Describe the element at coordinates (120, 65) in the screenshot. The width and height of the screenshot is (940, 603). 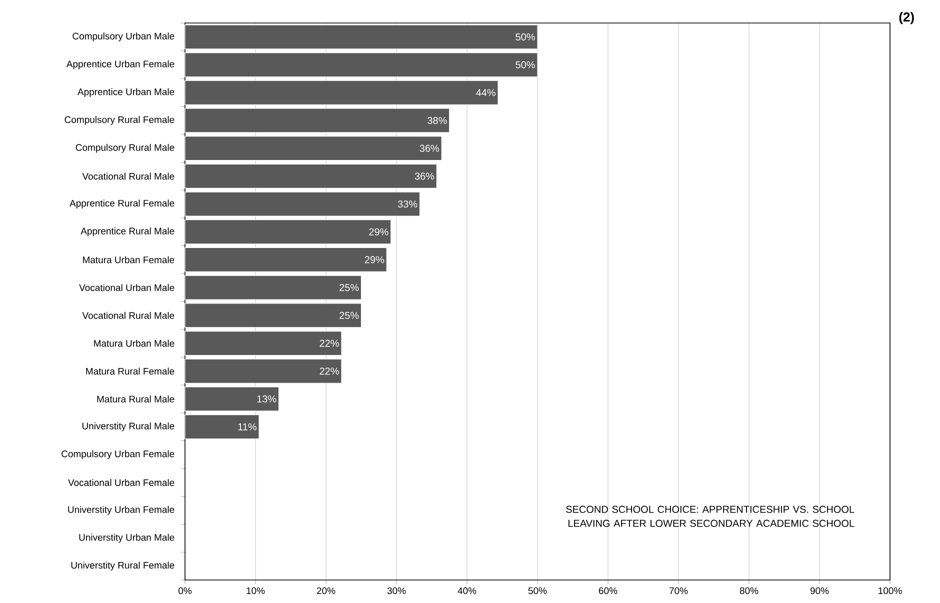
I see `y-tick-label: Apprentice Urban Female` at that location.